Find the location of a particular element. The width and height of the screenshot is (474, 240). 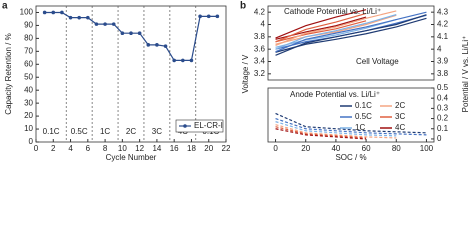

y2-axis-title: Potential / V vs. Li/Li⁺ is located at coordinates (465, 74).